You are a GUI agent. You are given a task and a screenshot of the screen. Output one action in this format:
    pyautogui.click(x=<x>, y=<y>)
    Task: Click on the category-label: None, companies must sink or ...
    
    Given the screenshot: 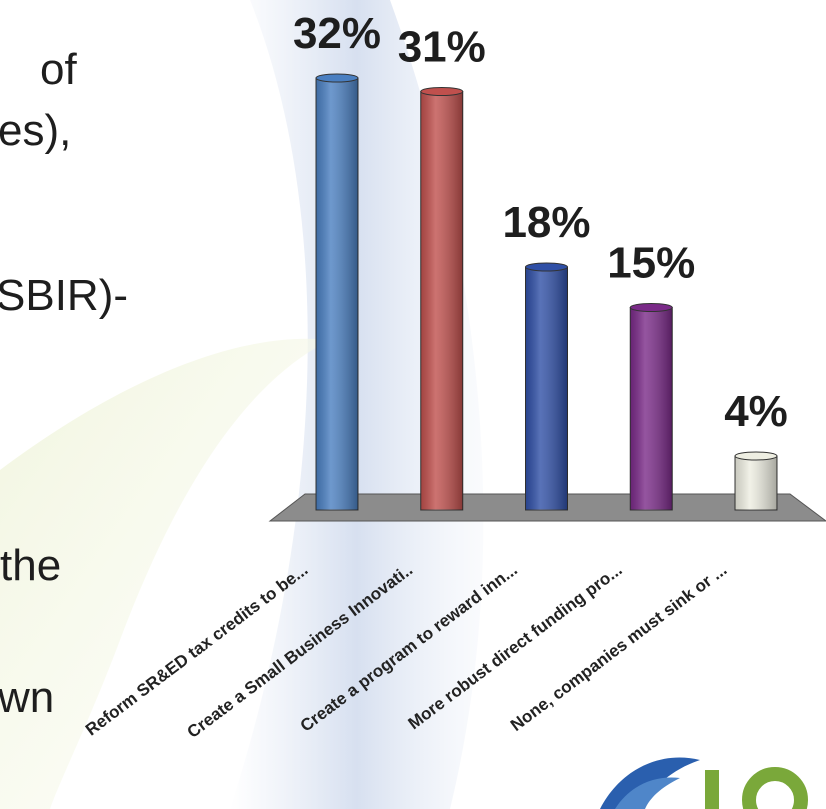 What is the action you would take?
    pyautogui.click(x=618, y=647)
    